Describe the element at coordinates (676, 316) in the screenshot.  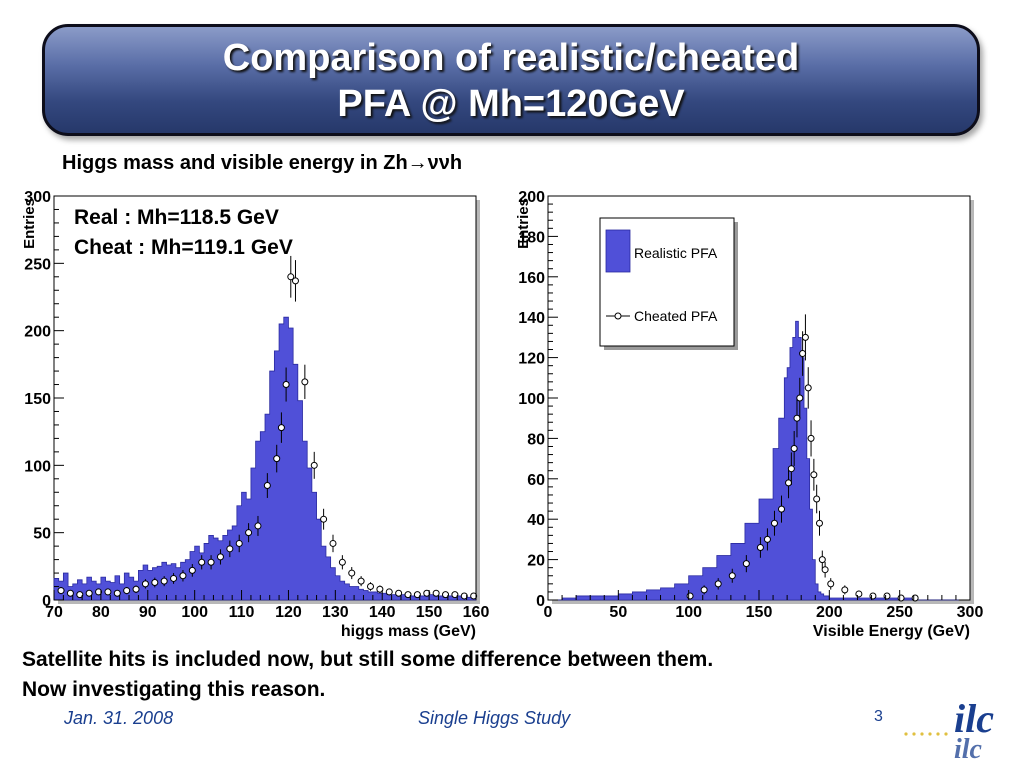
I see `legend-label-cheated: Cheated PFA` at that location.